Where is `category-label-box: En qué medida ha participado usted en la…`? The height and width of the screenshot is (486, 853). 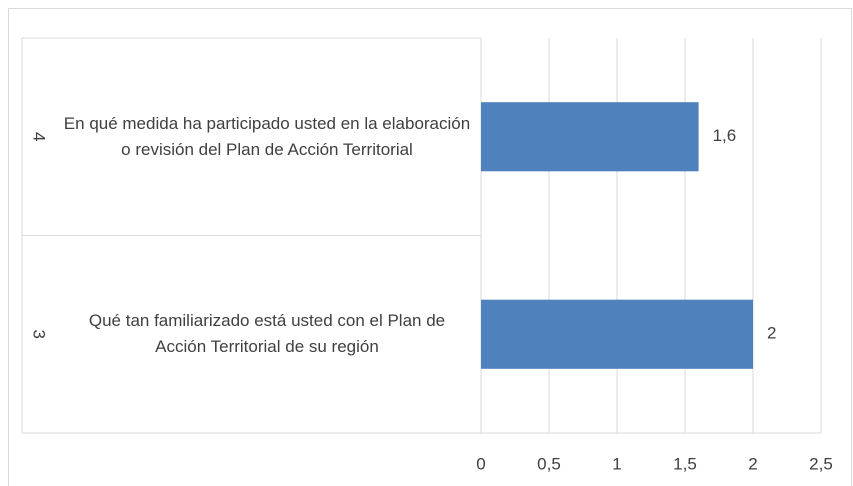 category-label-box: En qué medida ha participado usted en la… is located at coordinates (267, 136).